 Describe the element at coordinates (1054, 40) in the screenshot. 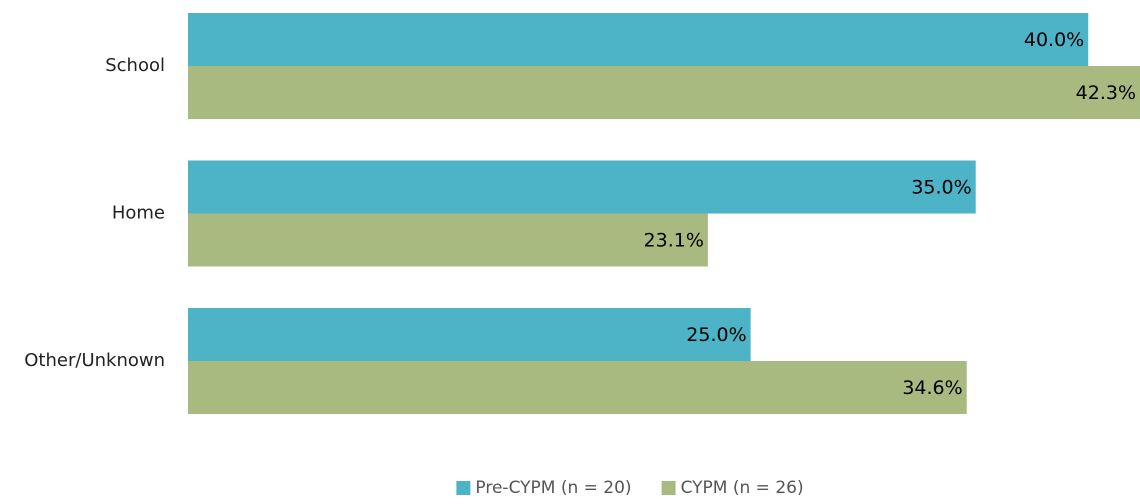

I see `value-label: 40.0%` at that location.